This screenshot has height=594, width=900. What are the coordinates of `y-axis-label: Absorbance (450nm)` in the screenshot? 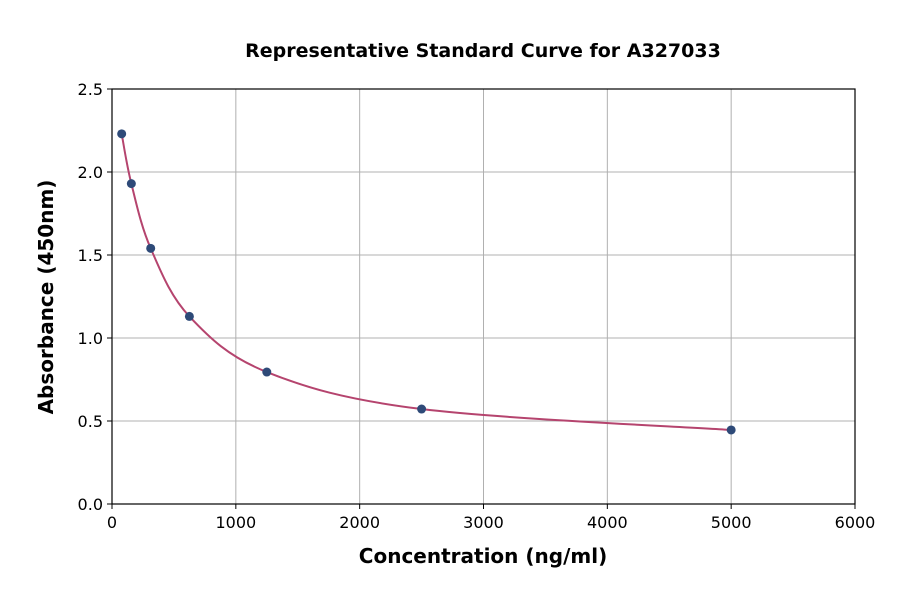 It's located at (46, 297).